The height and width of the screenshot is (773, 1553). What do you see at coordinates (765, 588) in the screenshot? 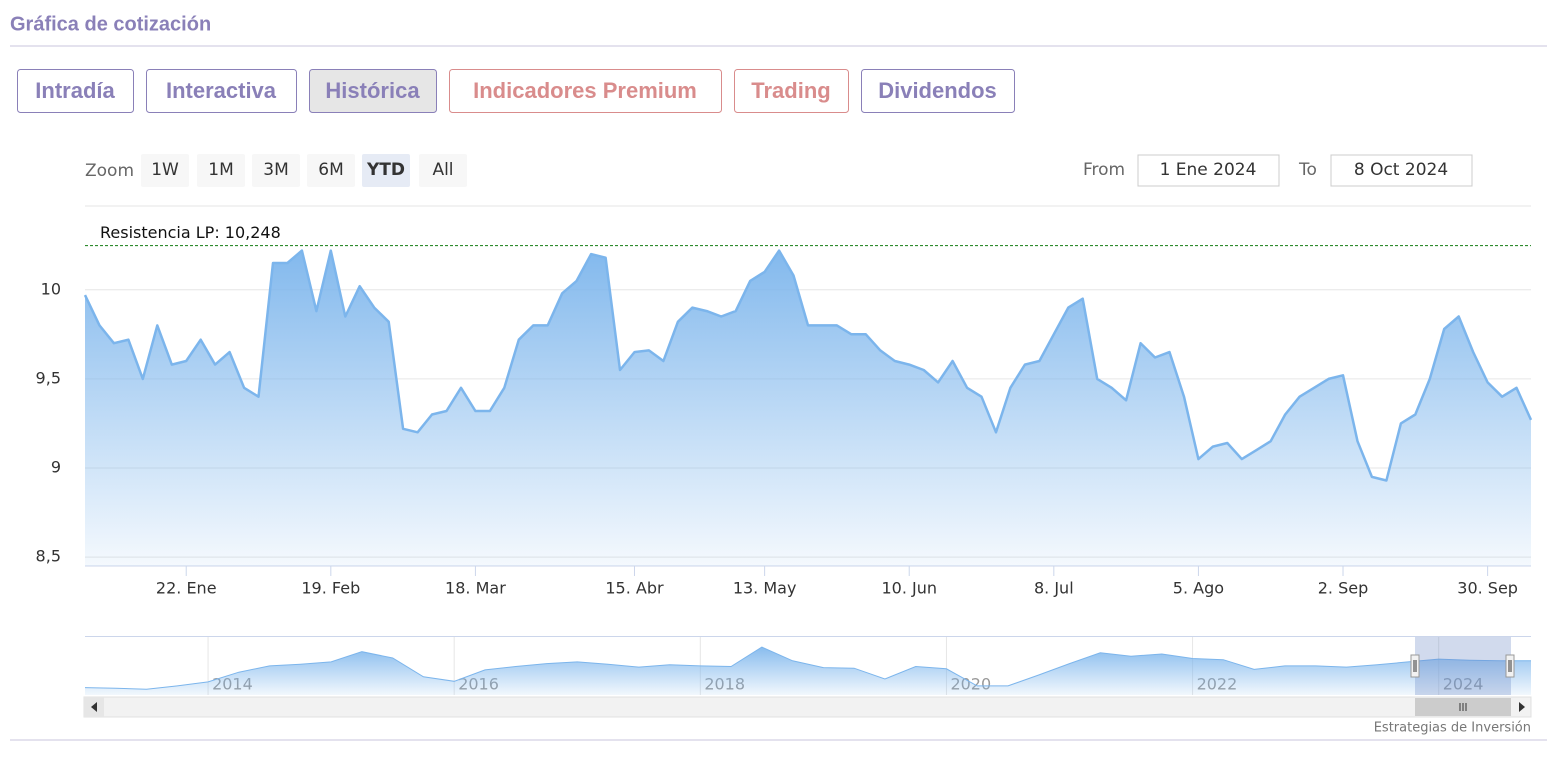
I see `x-tick-label: 13. May` at bounding box center [765, 588].